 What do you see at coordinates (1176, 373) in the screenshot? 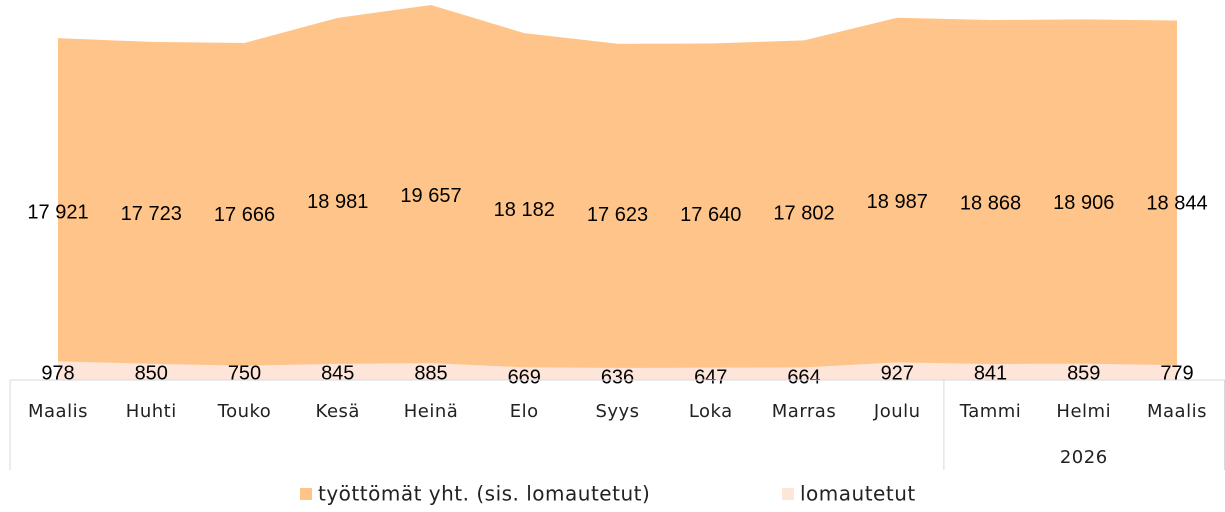
I see `data-label: 779` at bounding box center [1176, 373].